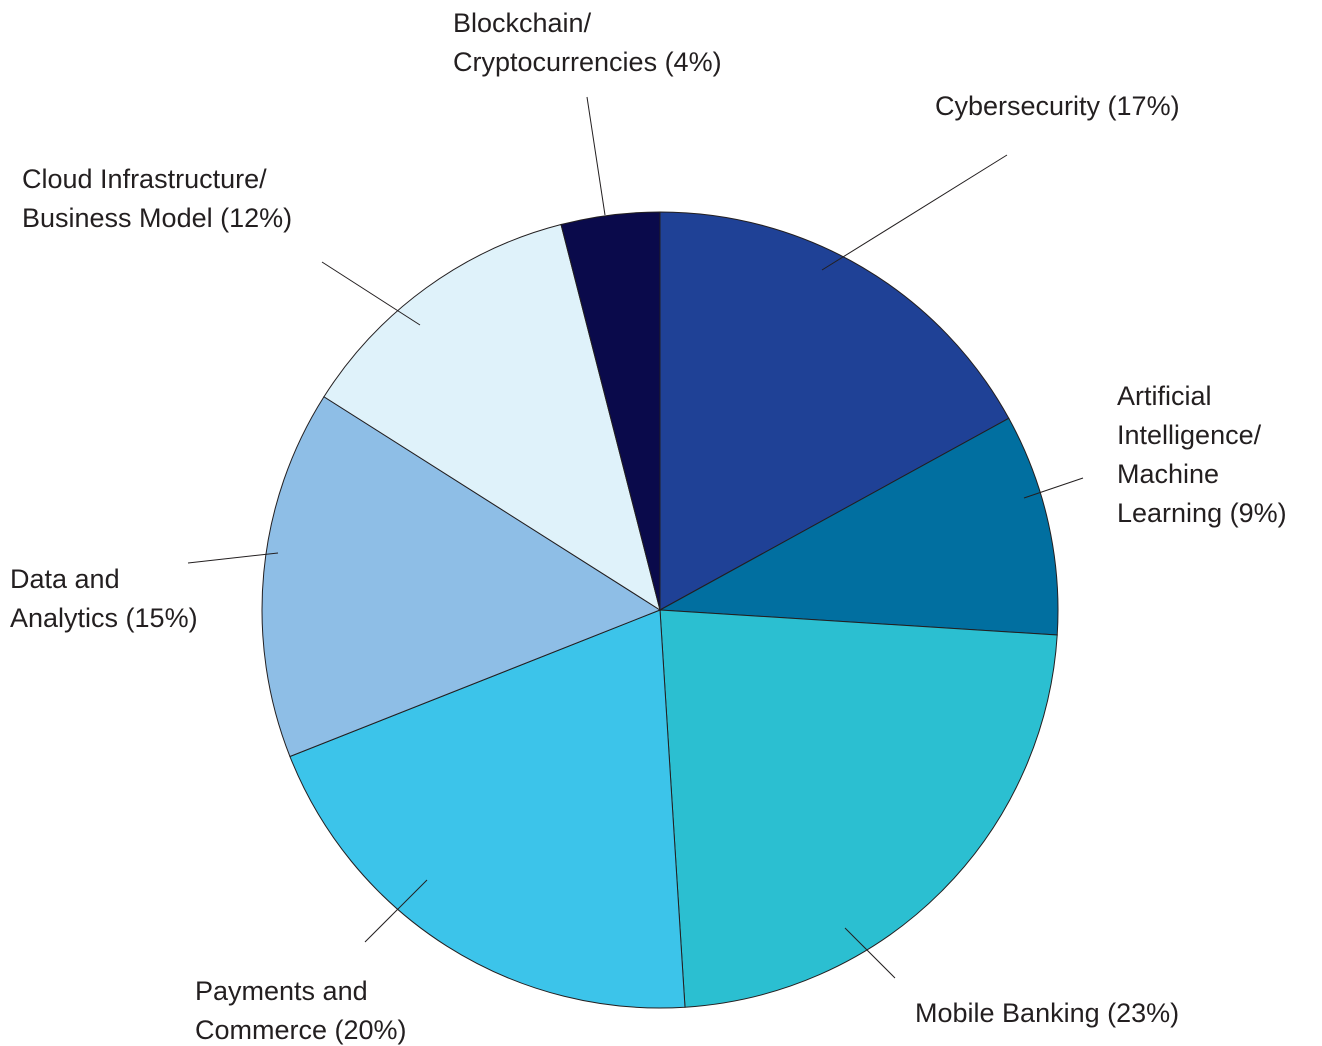 Image resolution: width=1322 pixels, height=1046 pixels. What do you see at coordinates (587, 62) in the screenshot?
I see `slice-label: Cryptocurrencies (4%)` at bounding box center [587, 62].